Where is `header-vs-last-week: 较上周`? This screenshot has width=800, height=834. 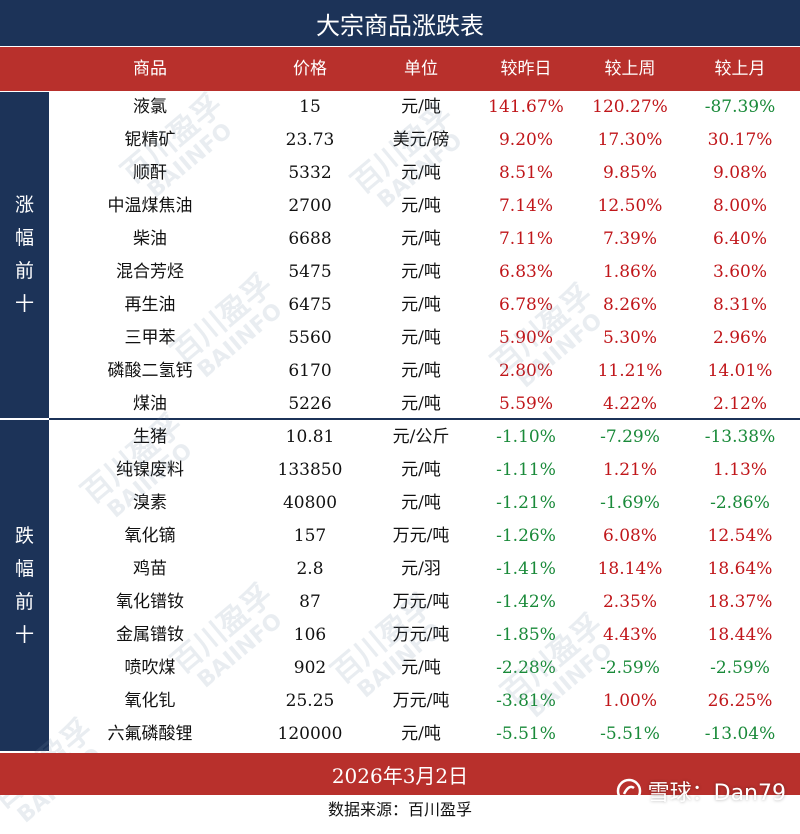
header-vs-last-week: 较上周 is located at coordinates (630, 69).